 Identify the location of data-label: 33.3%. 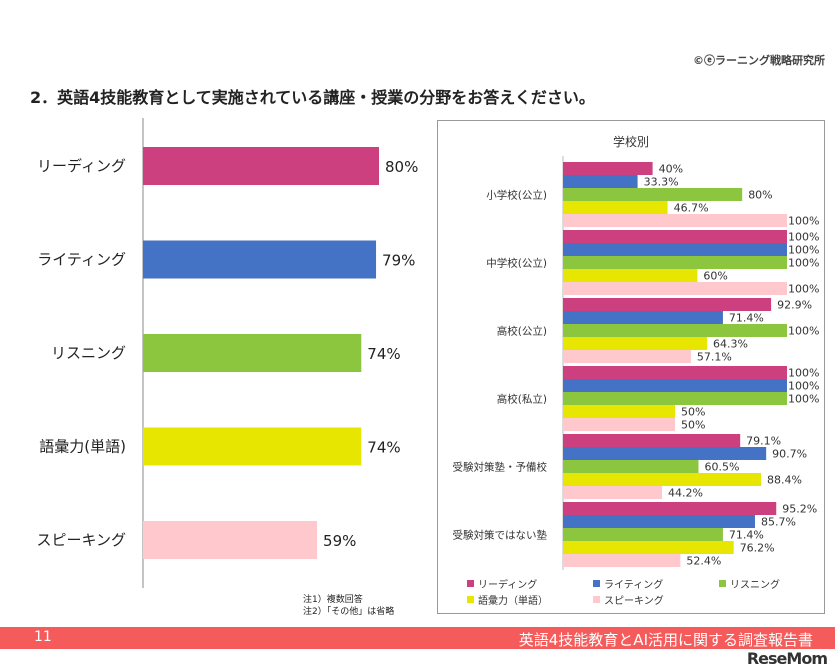
(661, 182).